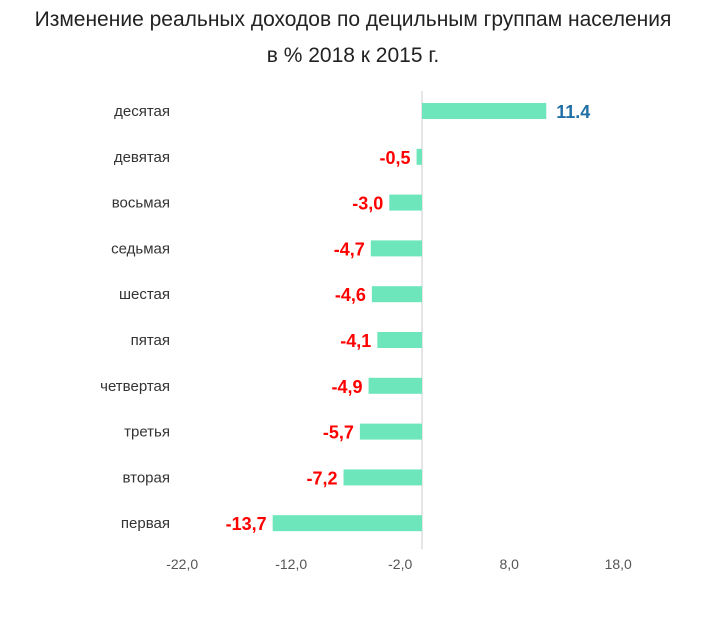 This screenshot has height=637, width=706. I want to click on category-label: восьмая, so click(141, 203).